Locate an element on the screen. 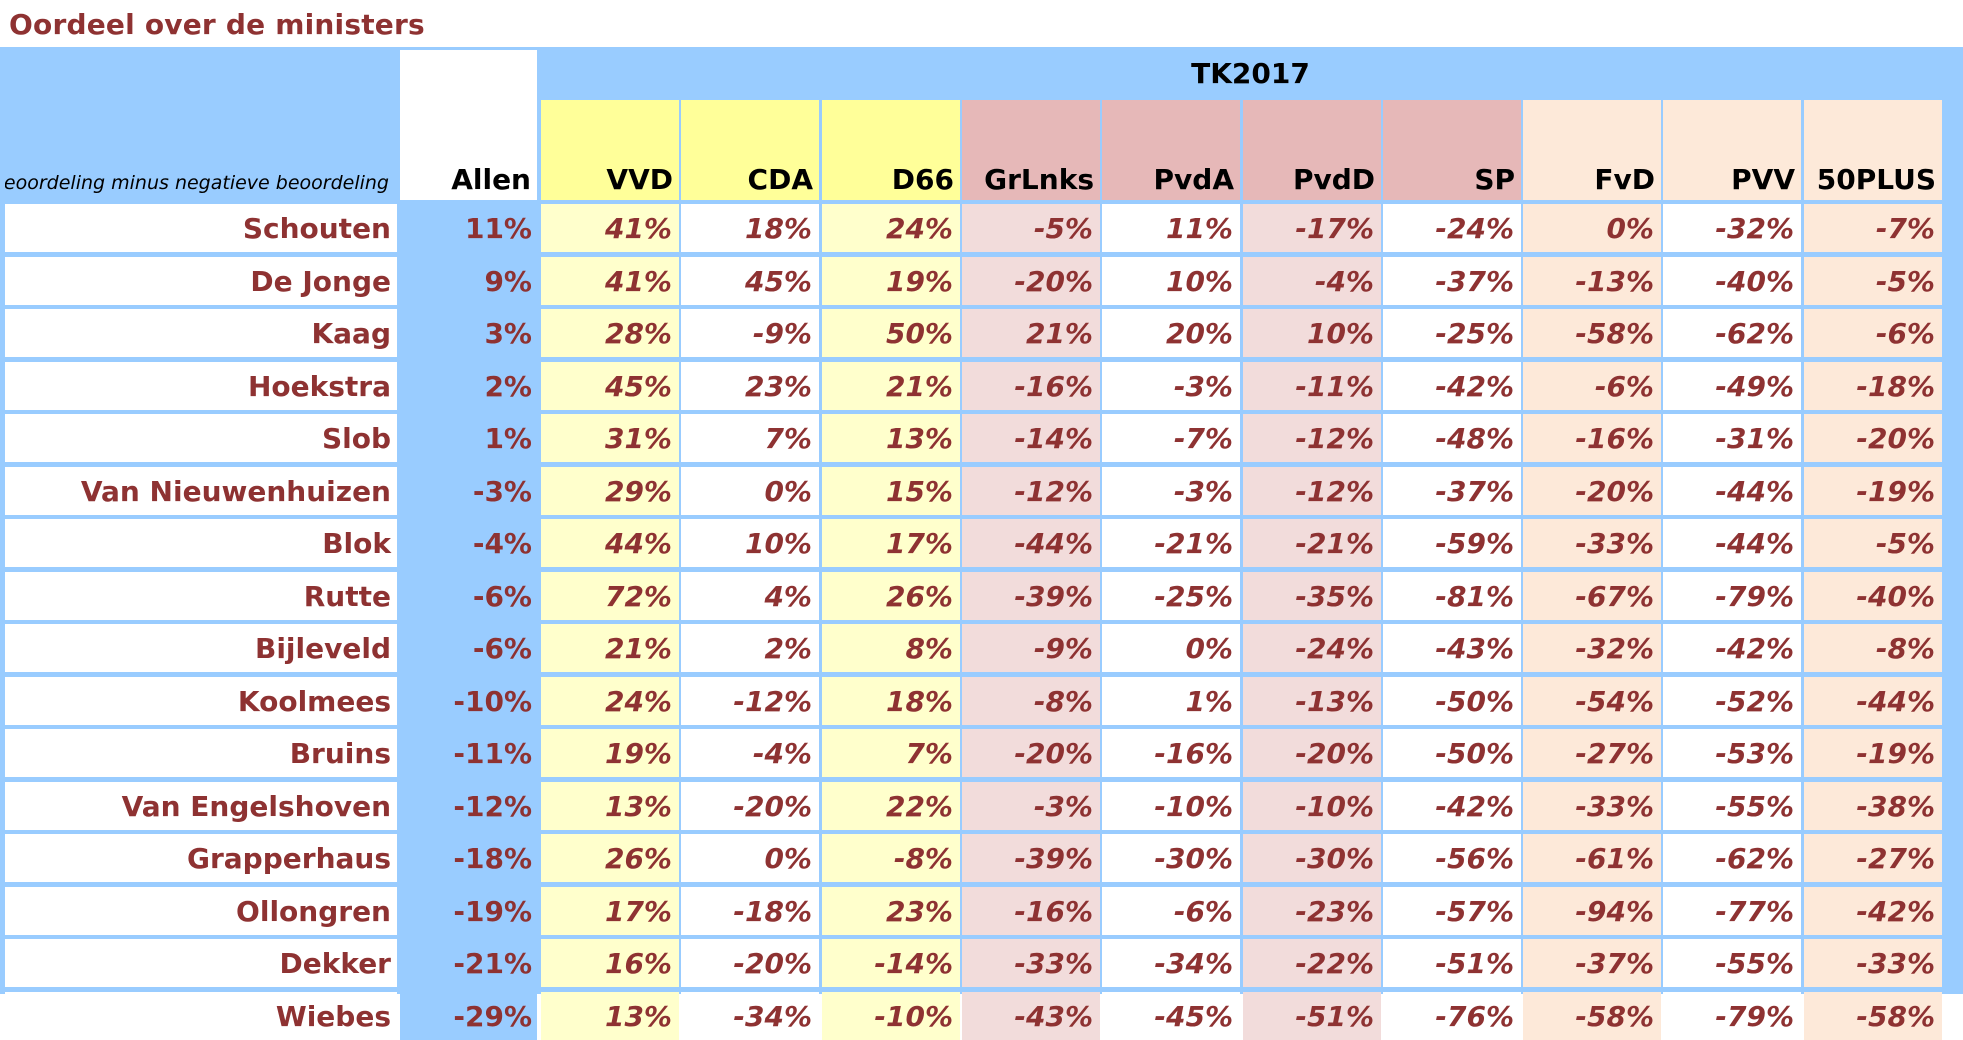  cell-value-cda: 2% is located at coordinates (750, 648).